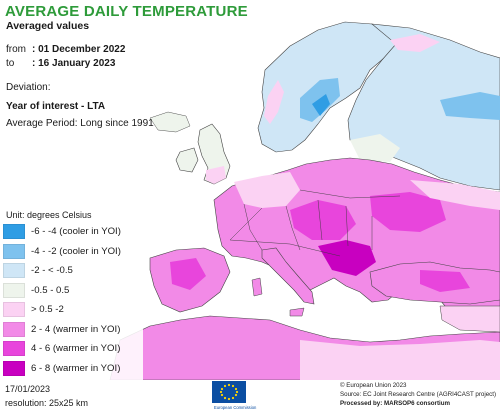  Describe the element at coordinates (76, 251) in the screenshot. I see `legend-label: -4 - -2 (cooler in YOI)` at that location.